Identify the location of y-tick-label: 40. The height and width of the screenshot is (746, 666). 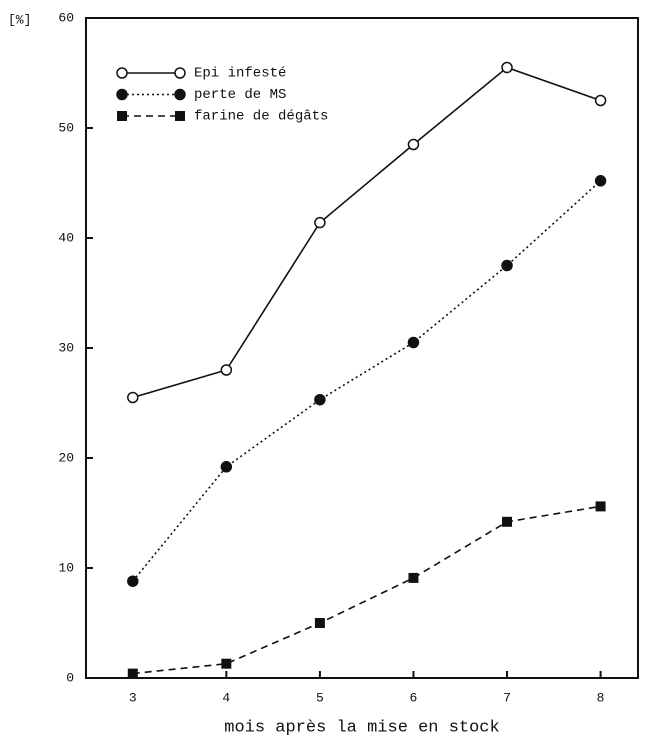
(66, 237).